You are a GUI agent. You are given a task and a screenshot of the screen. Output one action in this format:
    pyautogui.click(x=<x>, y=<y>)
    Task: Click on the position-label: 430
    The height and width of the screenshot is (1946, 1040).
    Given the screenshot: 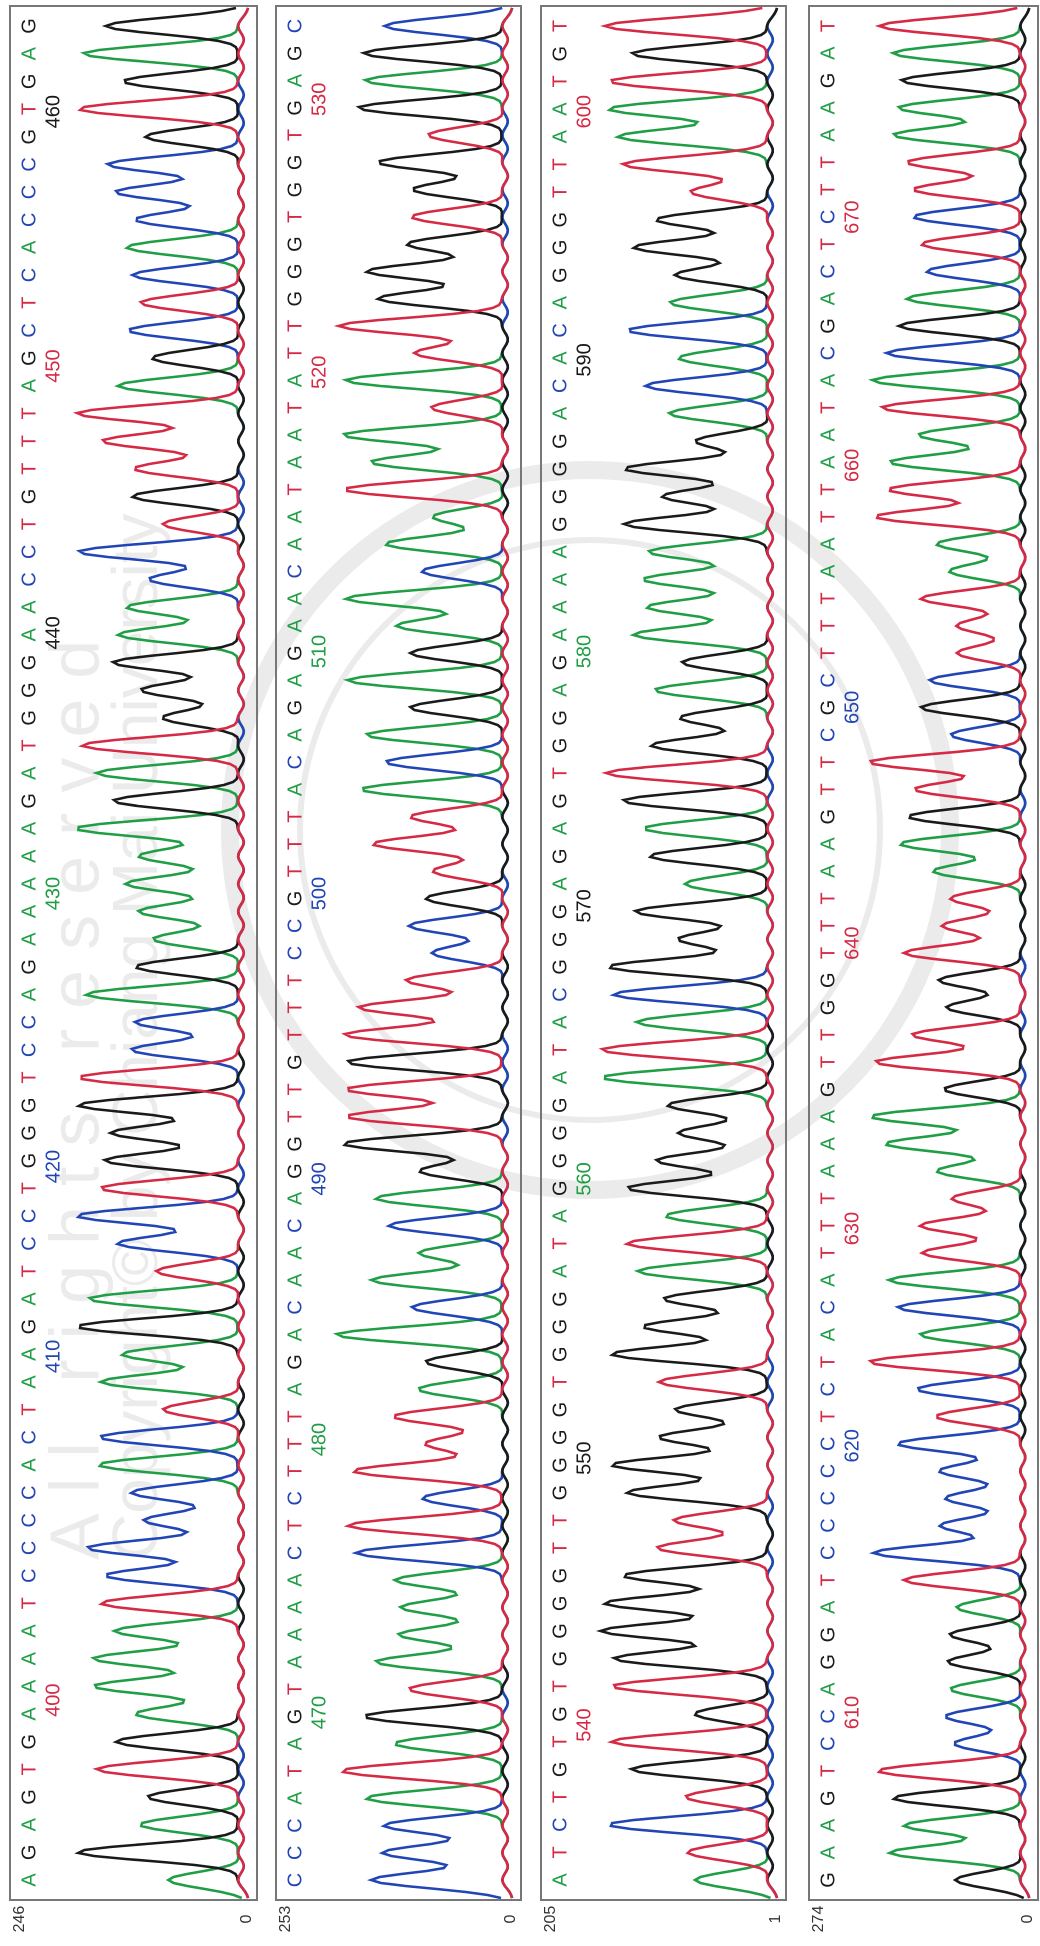 What is the action you would take?
    pyautogui.click(x=53, y=893)
    